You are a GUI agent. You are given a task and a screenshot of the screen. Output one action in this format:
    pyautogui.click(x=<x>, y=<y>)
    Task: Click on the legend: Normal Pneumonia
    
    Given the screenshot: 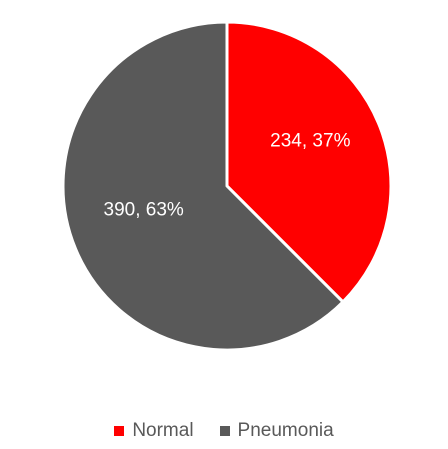 What is the action you would take?
    pyautogui.click(x=224, y=431)
    